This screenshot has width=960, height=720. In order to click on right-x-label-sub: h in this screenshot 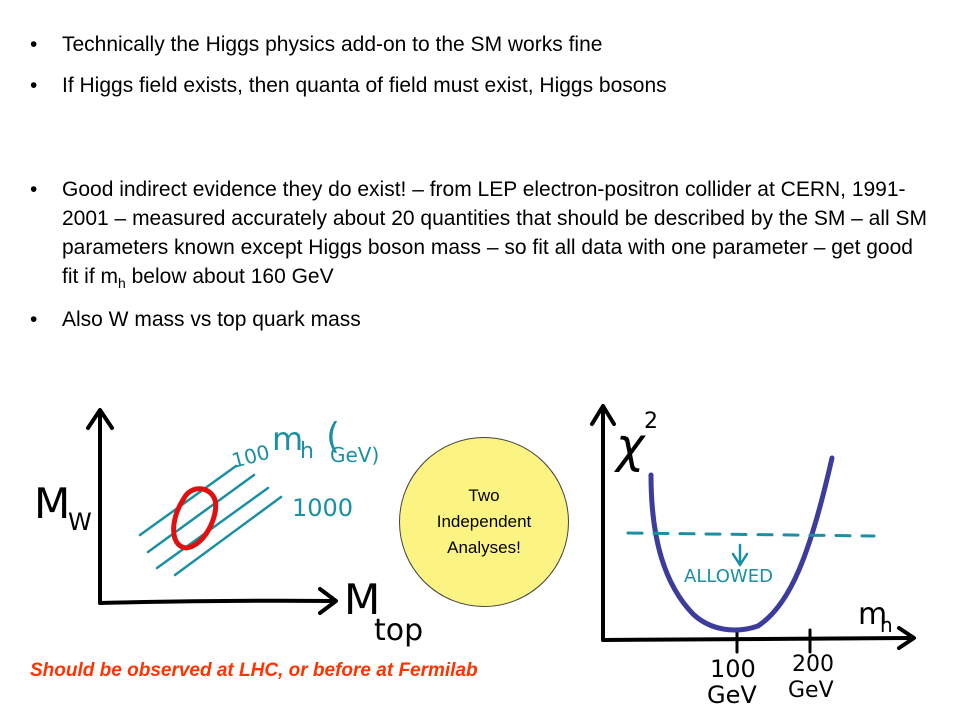, I will do `click(886, 625)`.